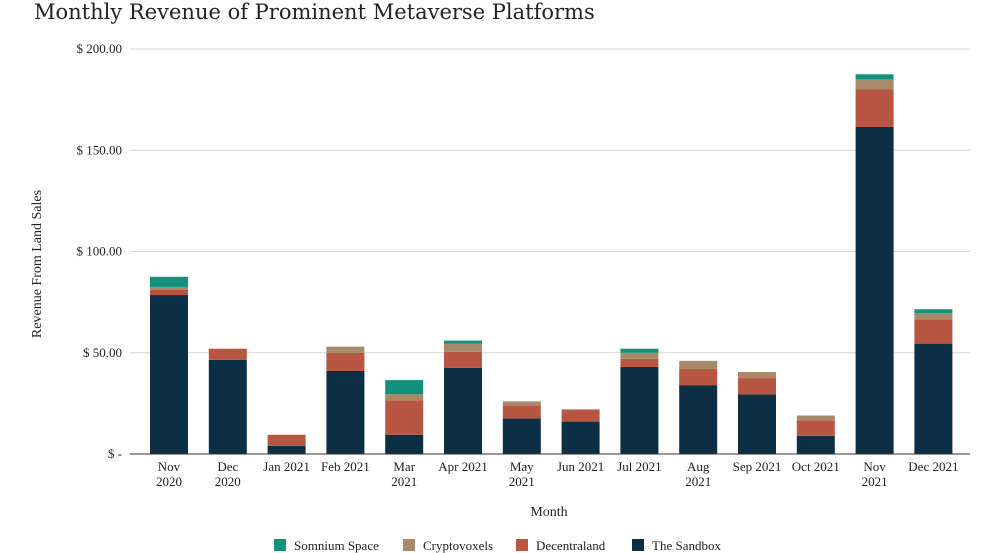 Image resolution: width=1000 pixels, height=553 pixels. Describe the element at coordinates (816, 466) in the screenshot. I see `x-tick-label: Oct 2021` at that location.